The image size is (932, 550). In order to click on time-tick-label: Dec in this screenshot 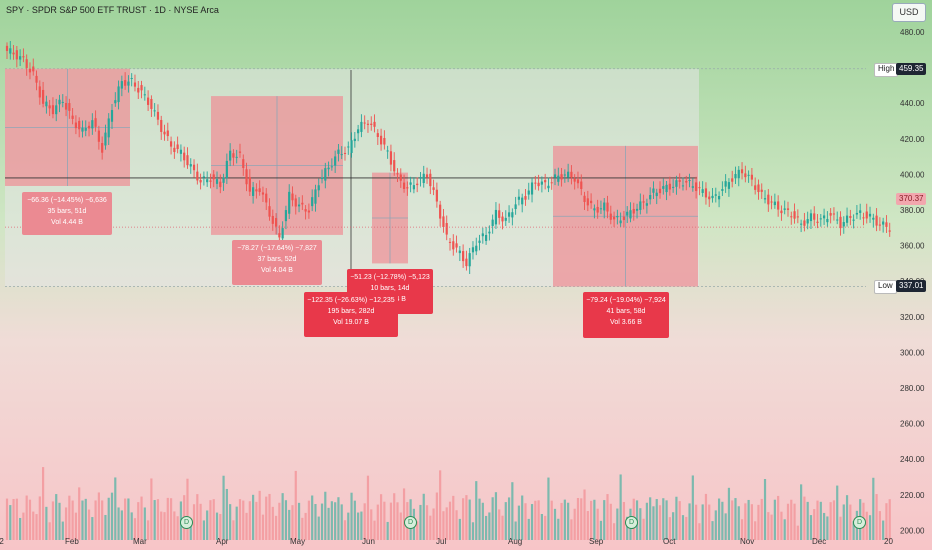, I will do `click(819, 541)`.